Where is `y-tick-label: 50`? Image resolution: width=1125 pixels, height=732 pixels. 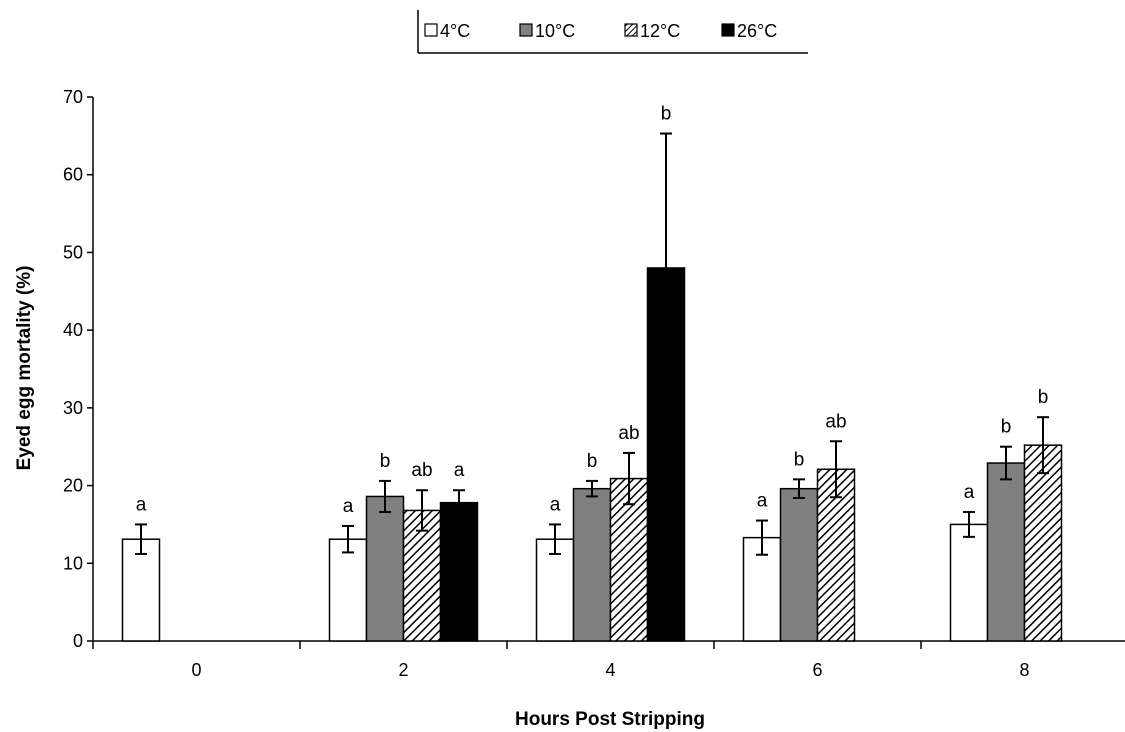
y-tick-label: 50 is located at coordinates (73, 252).